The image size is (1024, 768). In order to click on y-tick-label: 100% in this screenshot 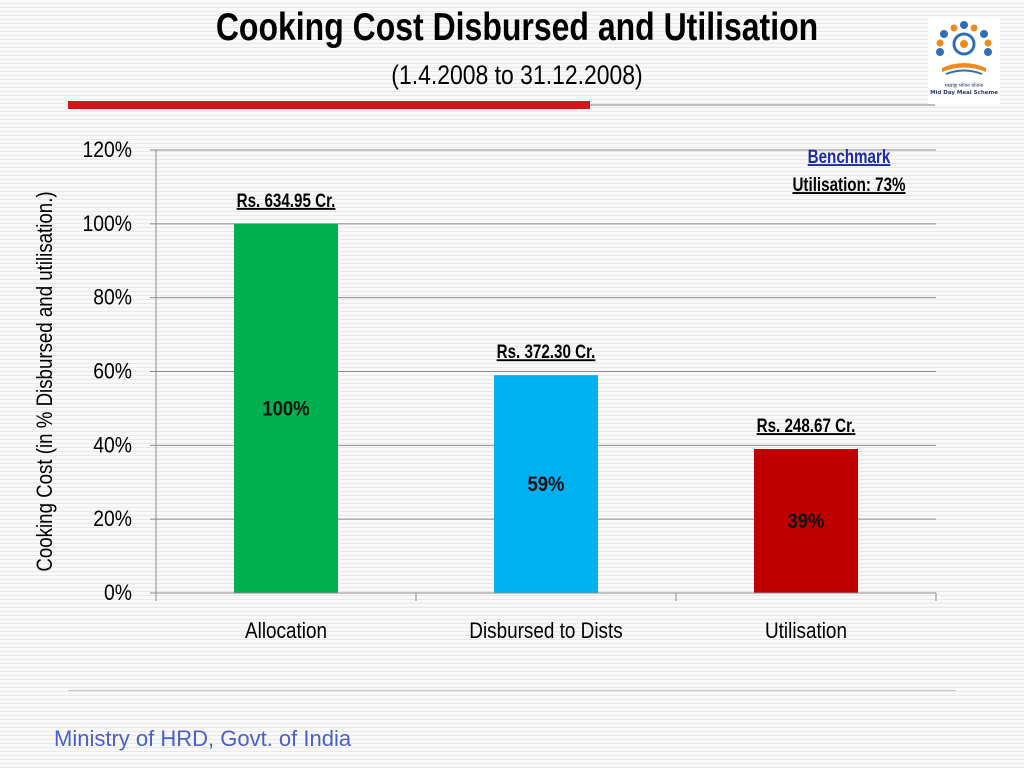, I will do `click(107, 224)`.